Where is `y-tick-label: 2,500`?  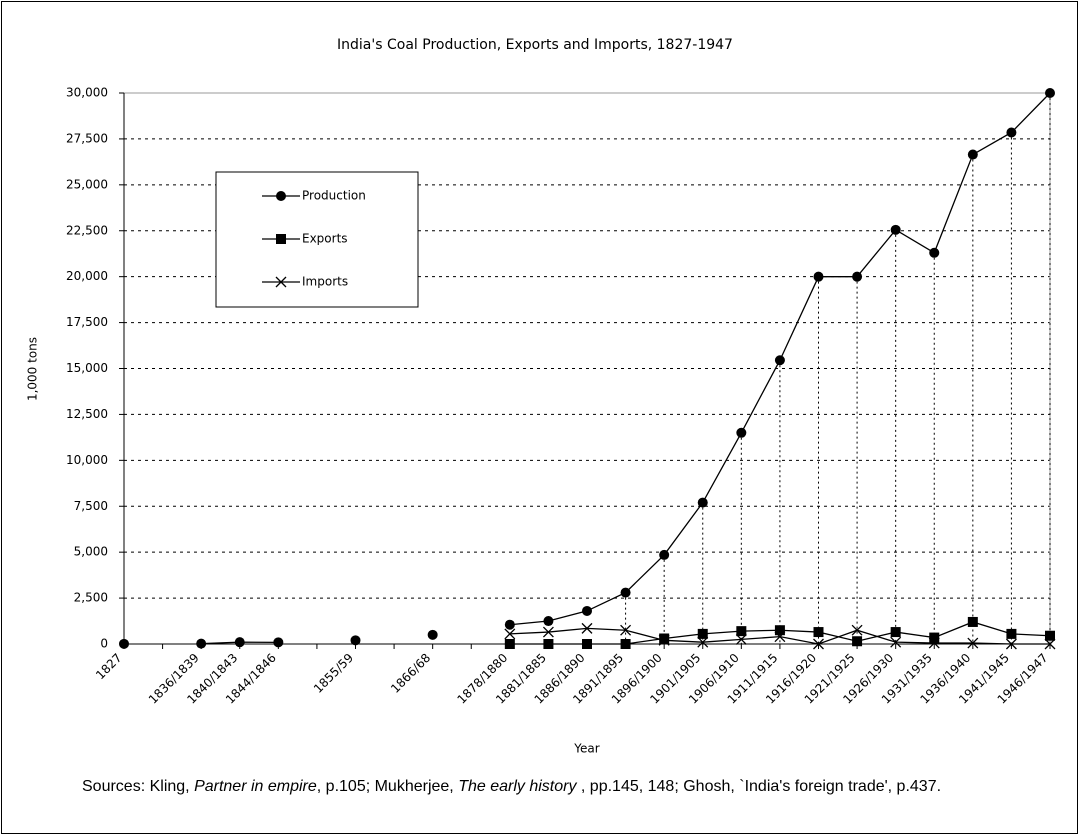 y-tick-label: 2,500 is located at coordinates (91, 598).